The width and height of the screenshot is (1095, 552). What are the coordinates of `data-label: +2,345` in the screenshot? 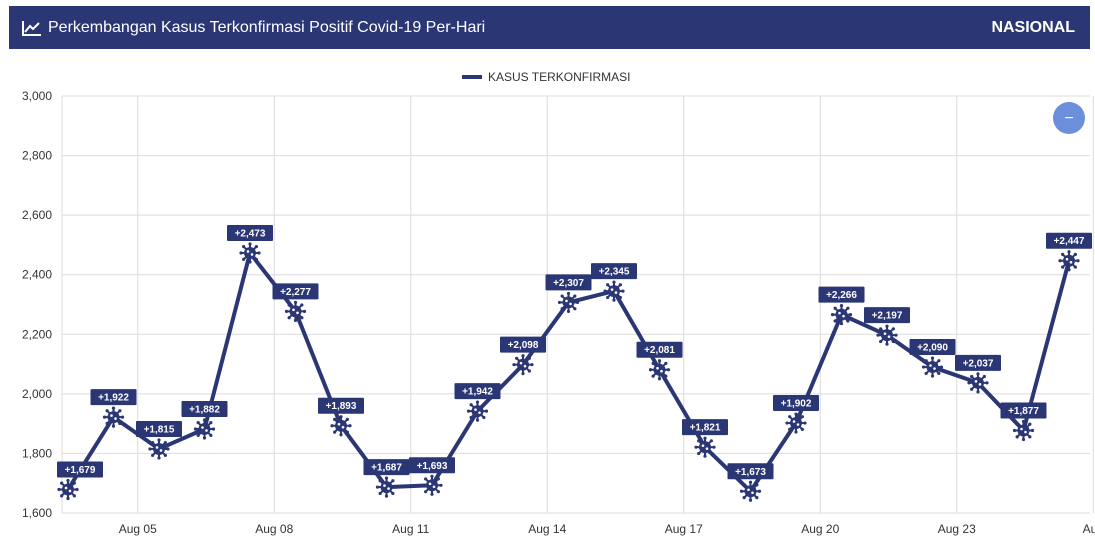 It's located at (614, 271).